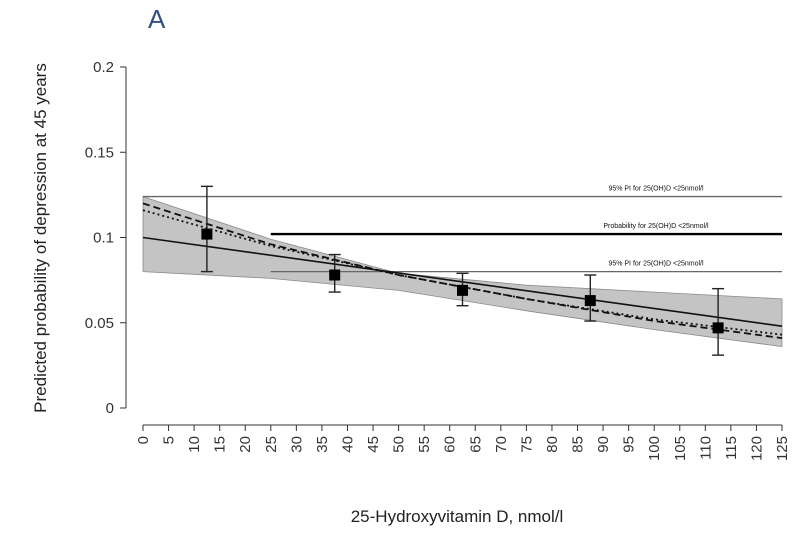 The height and width of the screenshot is (538, 800). I want to click on x-tick-label: 10, so click(194, 444).